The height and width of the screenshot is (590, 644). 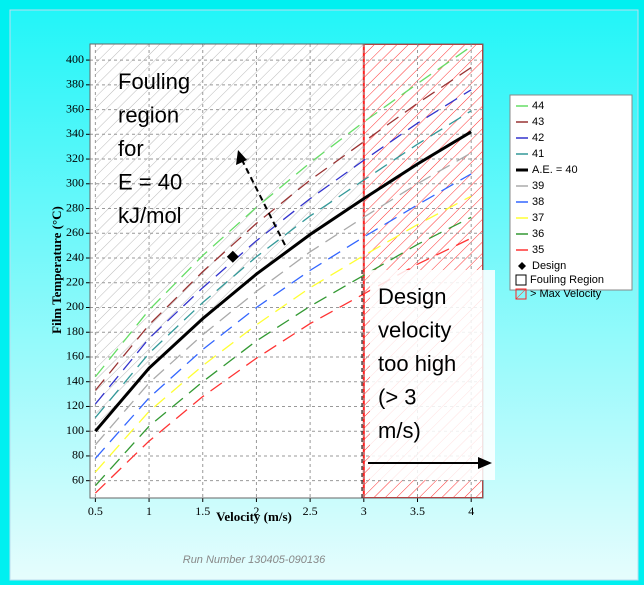 What do you see at coordinates (75, 133) in the screenshot?
I see `y-tick-label: 340` at bounding box center [75, 133].